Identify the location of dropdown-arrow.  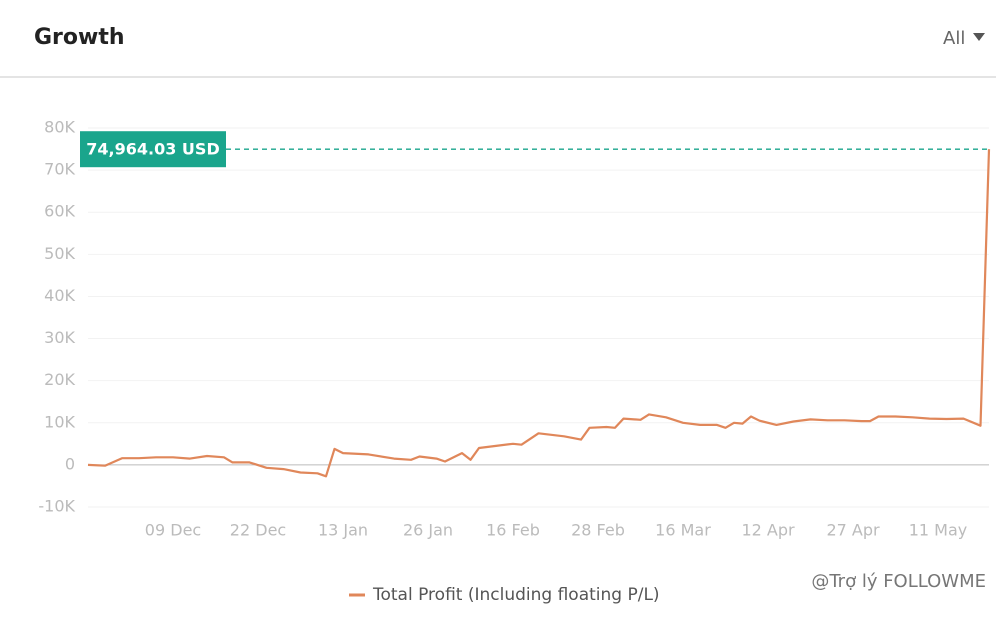
(979, 37).